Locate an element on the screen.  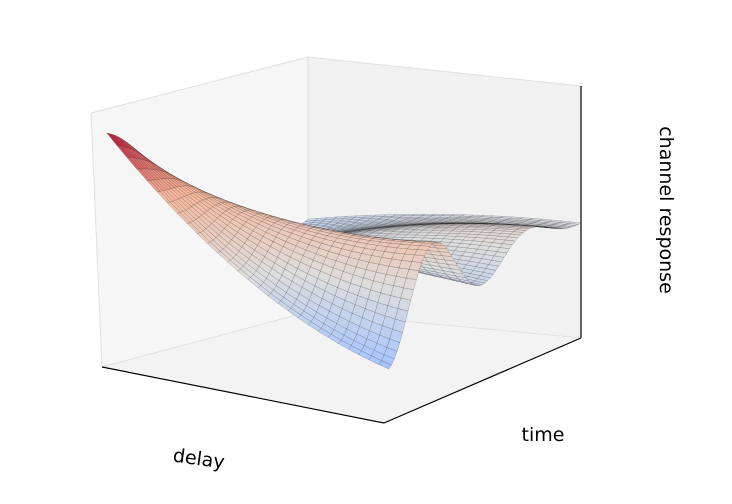
pane-edge-leftv is located at coordinates (96, 240).